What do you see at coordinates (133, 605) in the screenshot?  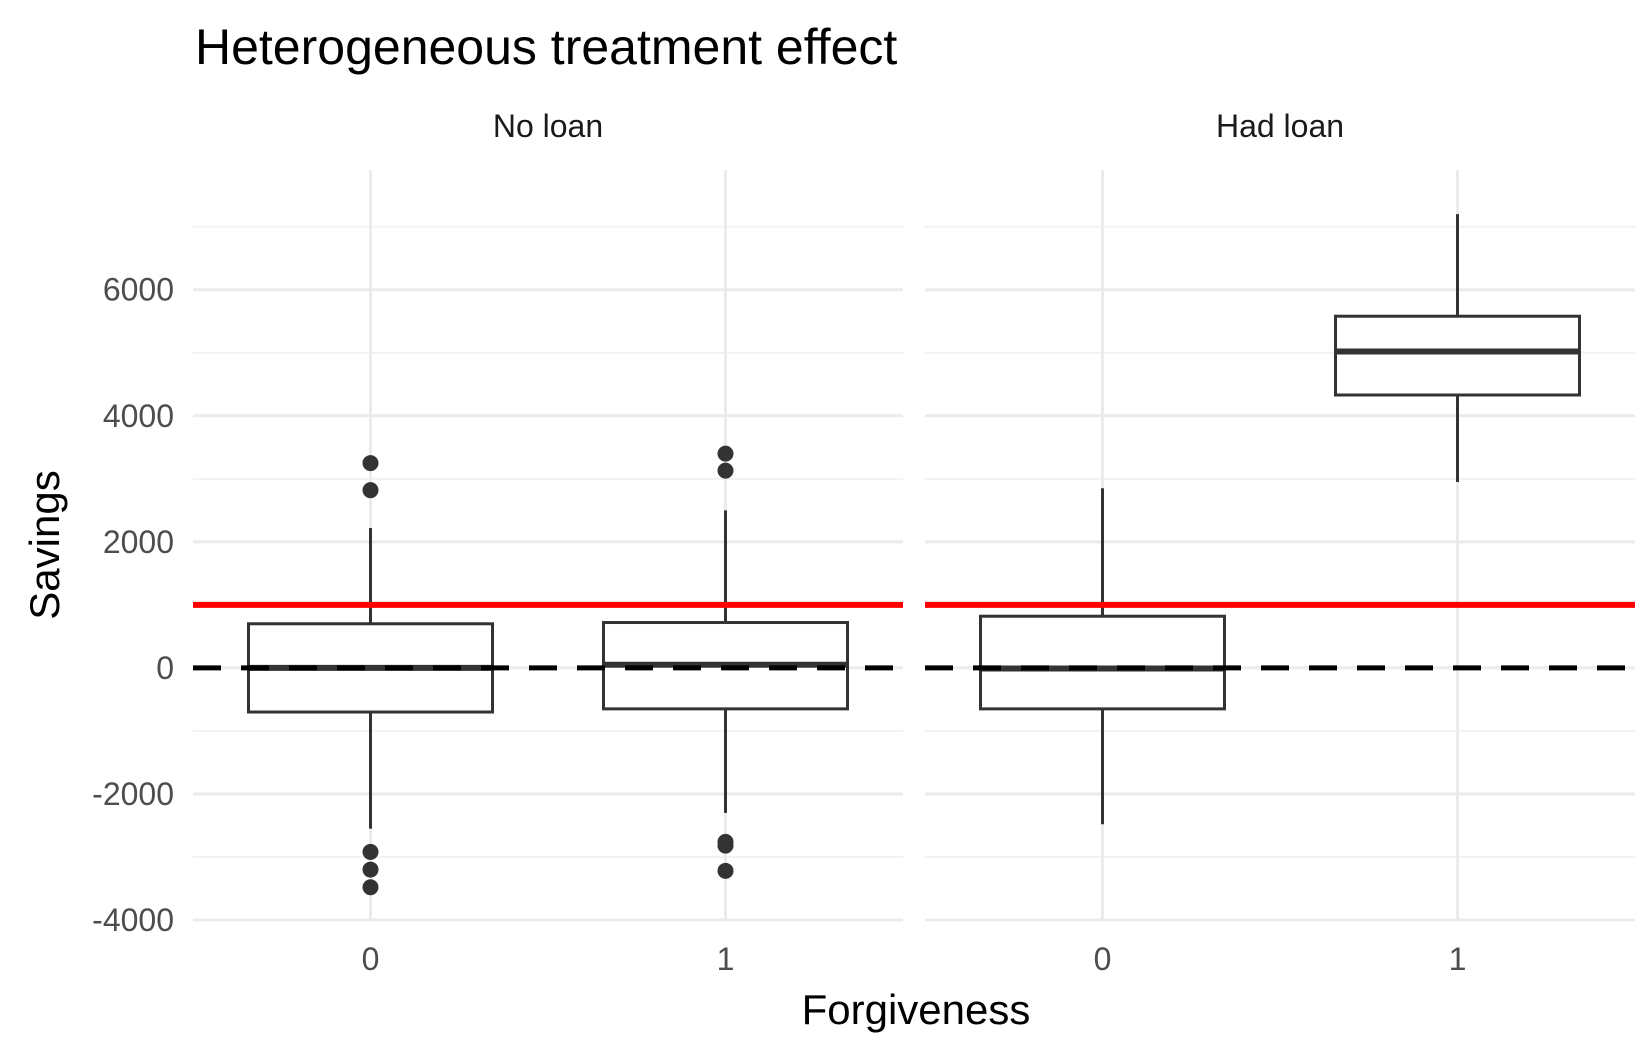 I see `y-axis-tick-labels: -4000 -2000 0 2000 4000 6000` at bounding box center [133, 605].